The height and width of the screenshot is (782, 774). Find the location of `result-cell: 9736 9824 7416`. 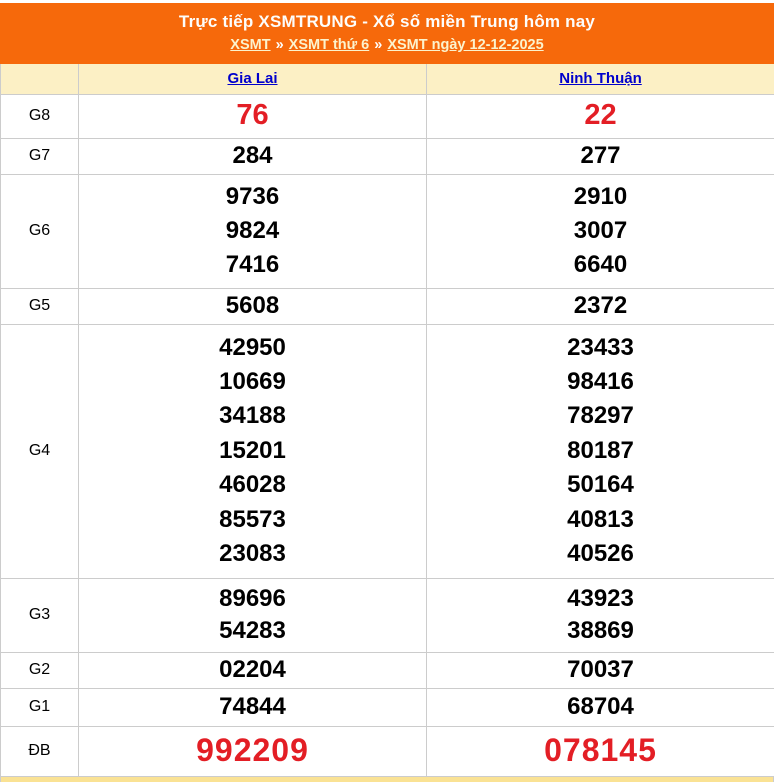

result-cell: 9736 9824 7416 is located at coordinates (253, 231).